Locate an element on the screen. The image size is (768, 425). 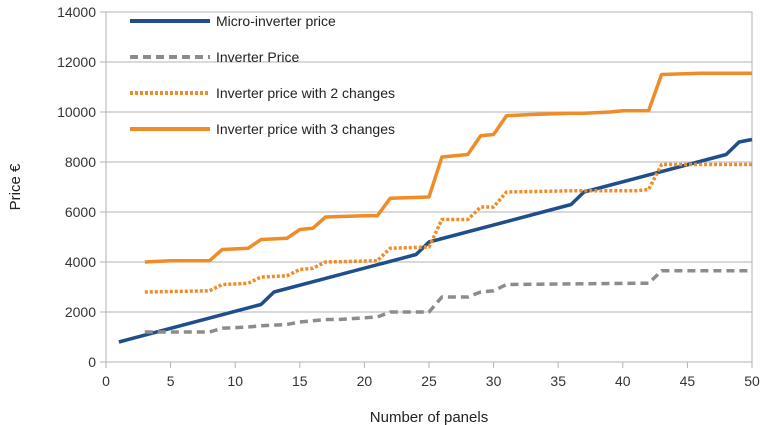
legend-label: Inverter price with 3 changes is located at coordinates (305, 129).